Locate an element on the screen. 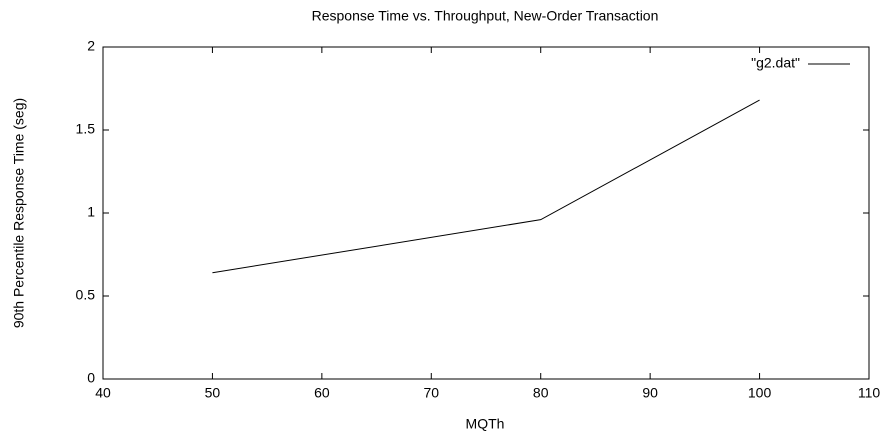 The height and width of the screenshot is (439, 896). x-tick-label: 100 is located at coordinates (760, 393).